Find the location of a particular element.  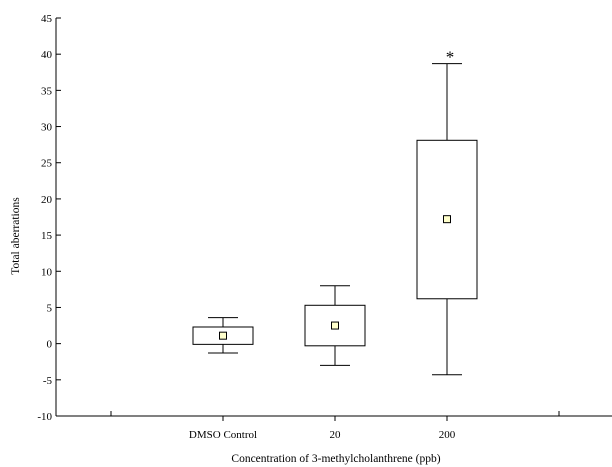

x-tick-label: DMSO Control is located at coordinates (223, 435).